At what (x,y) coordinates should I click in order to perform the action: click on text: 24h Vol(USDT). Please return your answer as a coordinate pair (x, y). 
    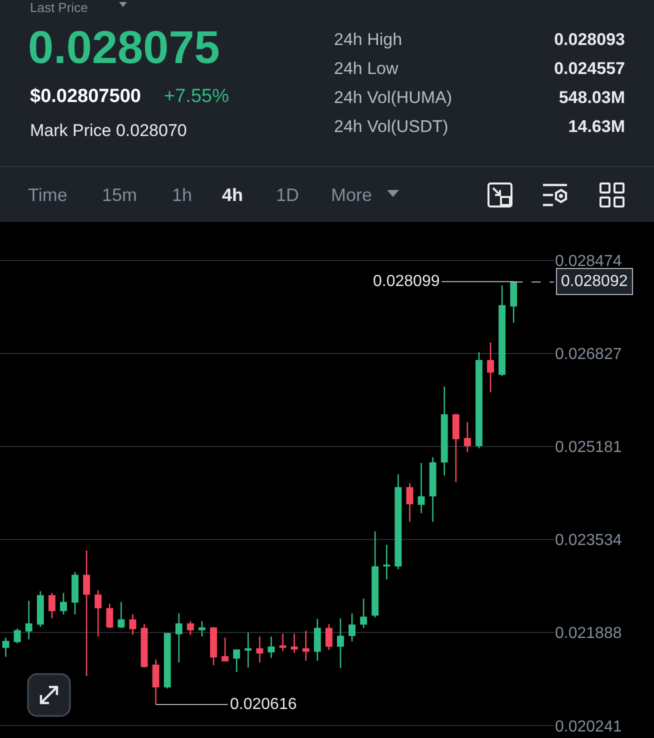
    Looking at the image, I should click on (391, 126).